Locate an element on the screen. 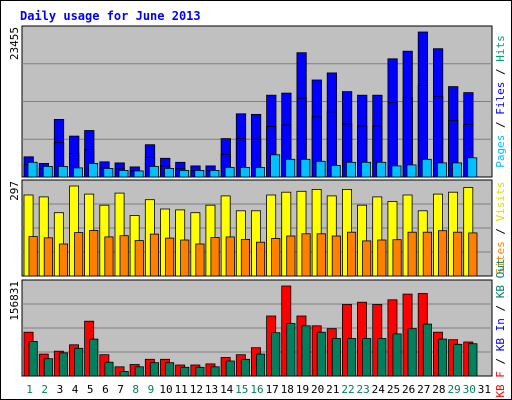 This screenshot has width=512, height=400. x-tick-label-day-26: 26 is located at coordinates (408, 389).